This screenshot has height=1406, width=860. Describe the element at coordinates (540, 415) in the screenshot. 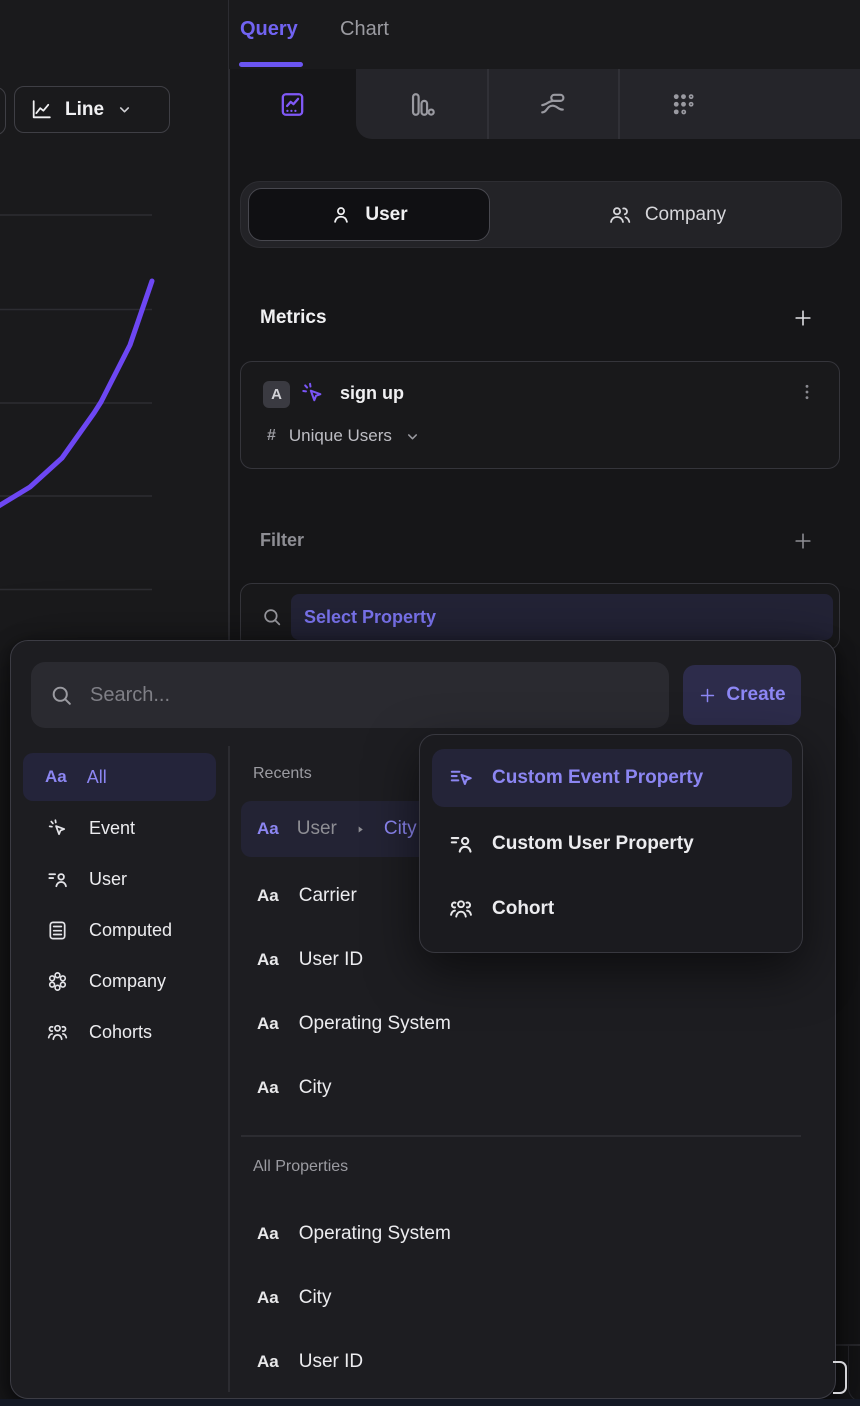

I see `metric-card: A sign up # Unique Users` at that location.